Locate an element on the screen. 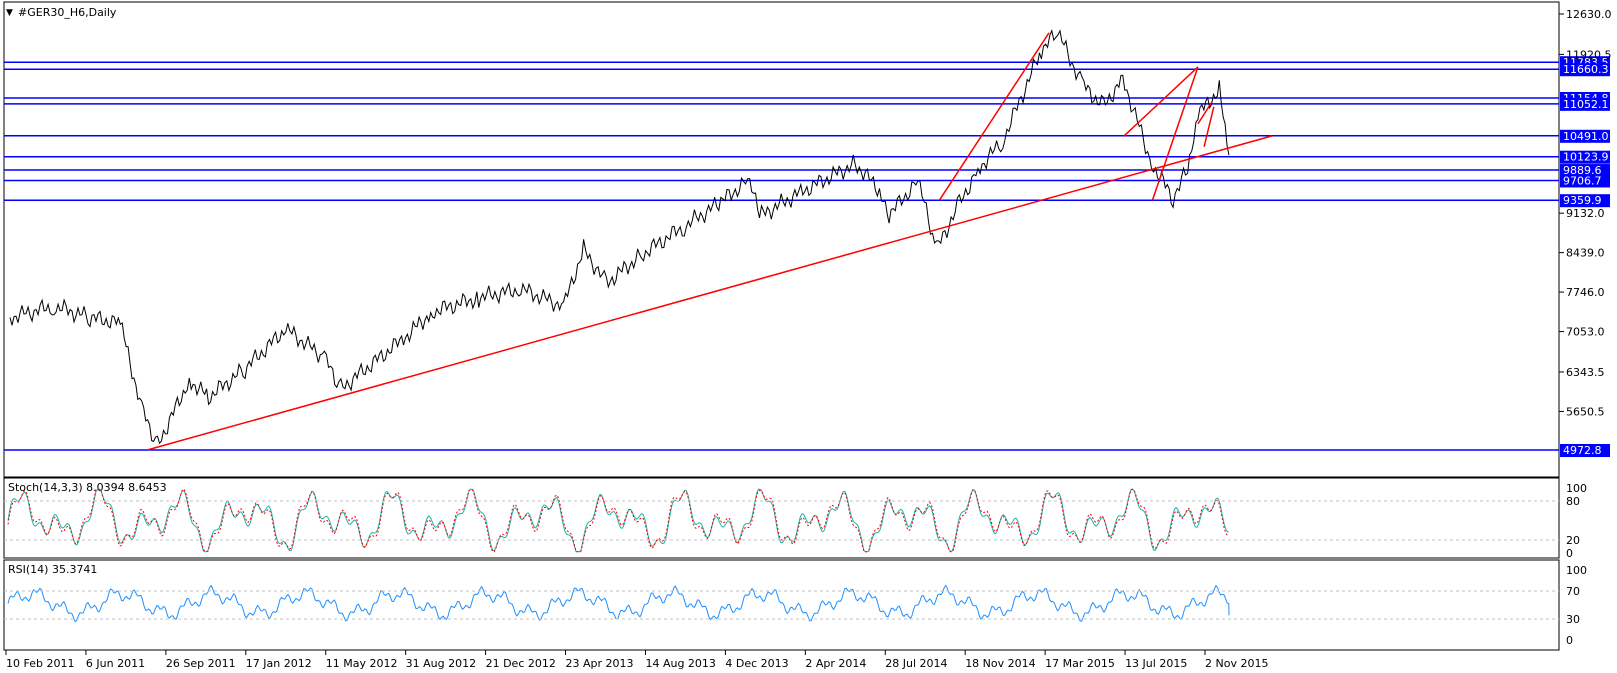 Image resolution: width=1617 pixels, height=673 pixels. level-label: 11660.3 is located at coordinates (1586, 69).